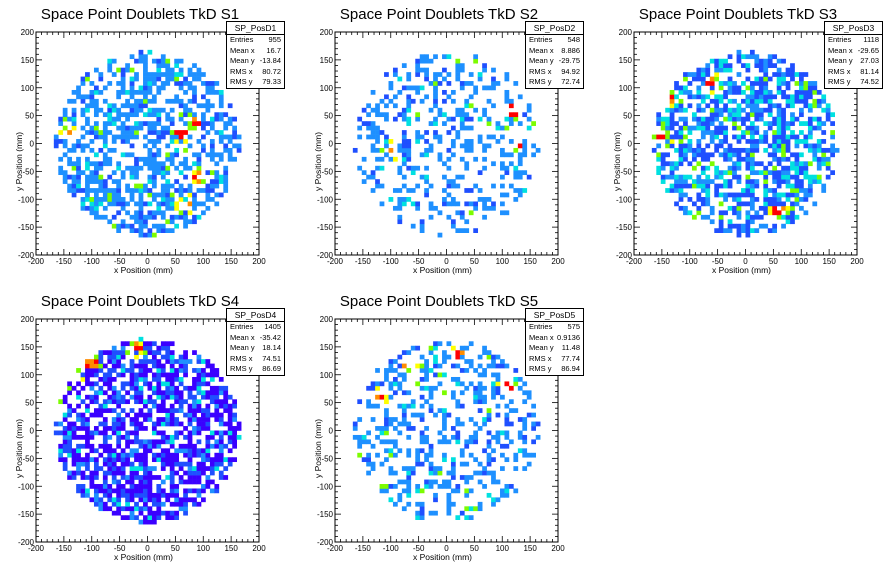  Describe the element at coordinates (391, 548) in the screenshot. I see `x-tick-label: -100` at that location.